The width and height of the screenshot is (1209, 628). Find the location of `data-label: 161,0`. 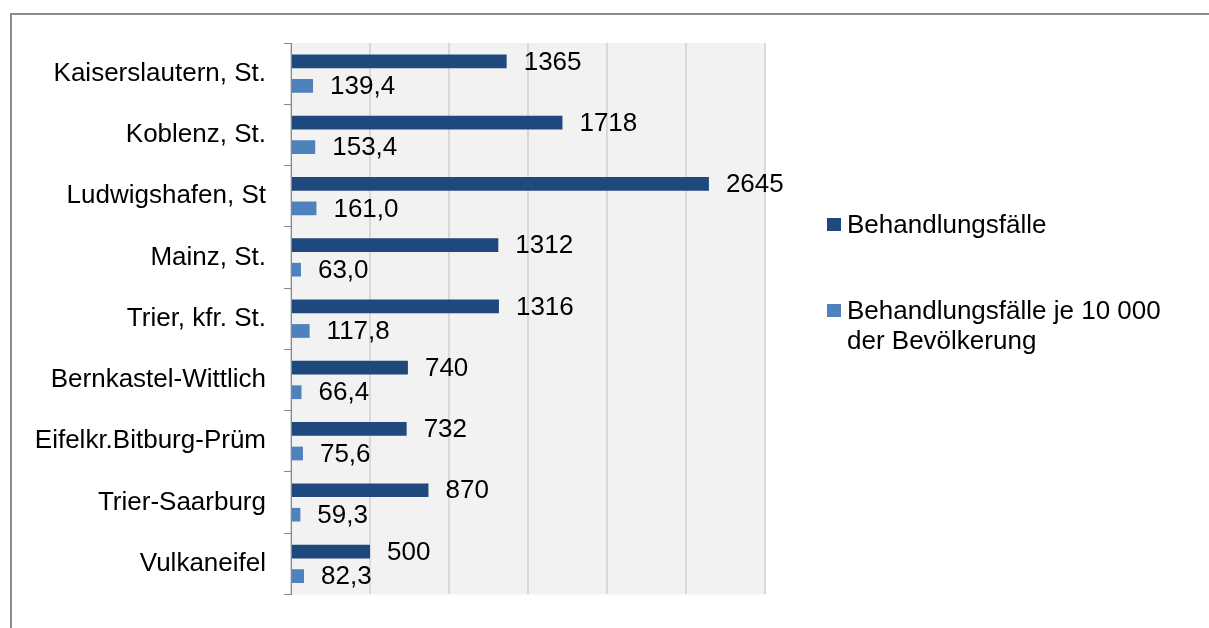

data-label: 161,0 is located at coordinates (366, 207).